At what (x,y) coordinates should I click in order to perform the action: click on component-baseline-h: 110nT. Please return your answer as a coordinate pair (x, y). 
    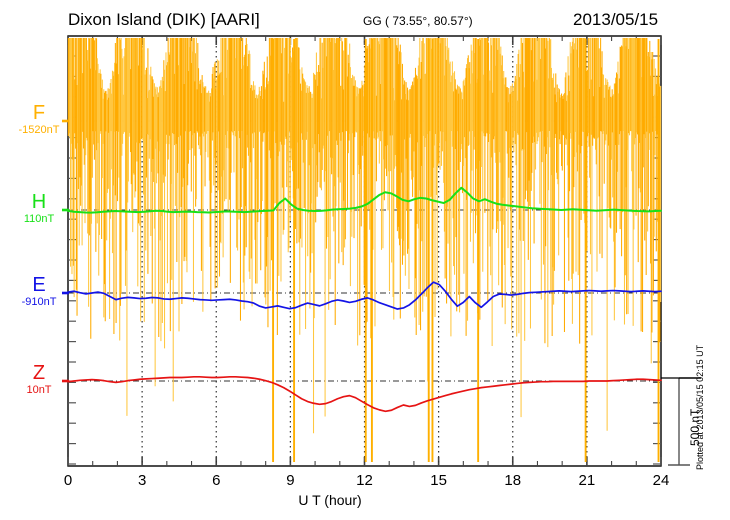
    Looking at the image, I should click on (39, 219).